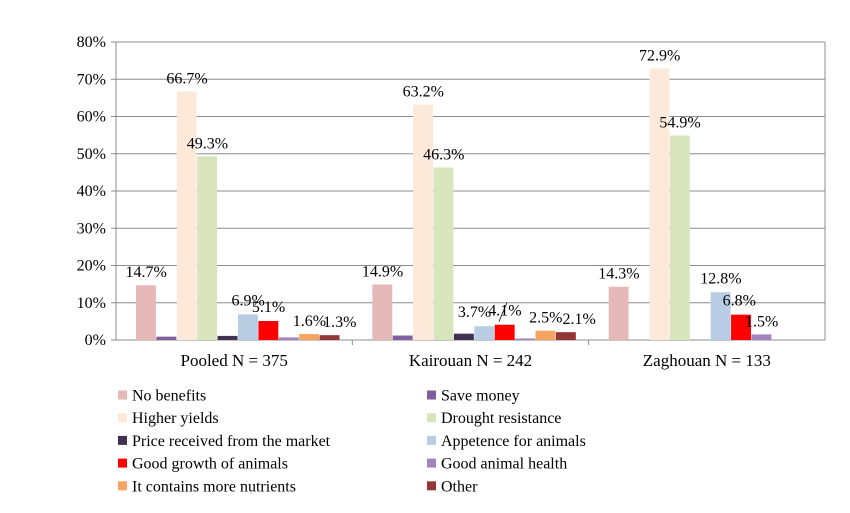 The image size is (850, 513). What do you see at coordinates (339, 322) in the screenshot?
I see `data-label: 1.3%` at bounding box center [339, 322].